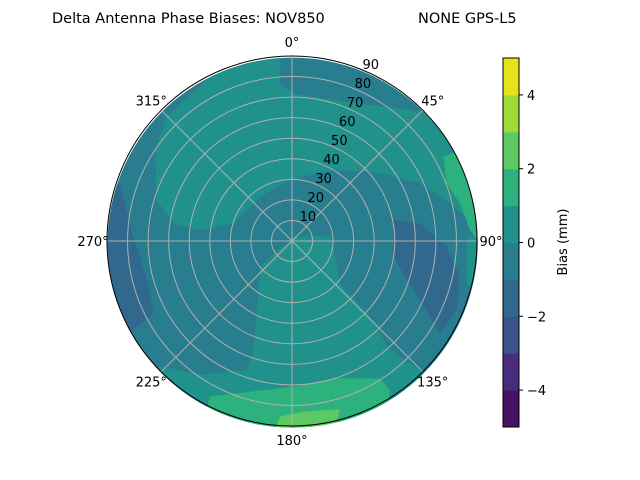 The height and width of the screenshot is (480, 640). What do you see at coordinates (291, 441) in the screenshot?
I see `theta-tick-label: 180°` at bounding box center [291, 441].